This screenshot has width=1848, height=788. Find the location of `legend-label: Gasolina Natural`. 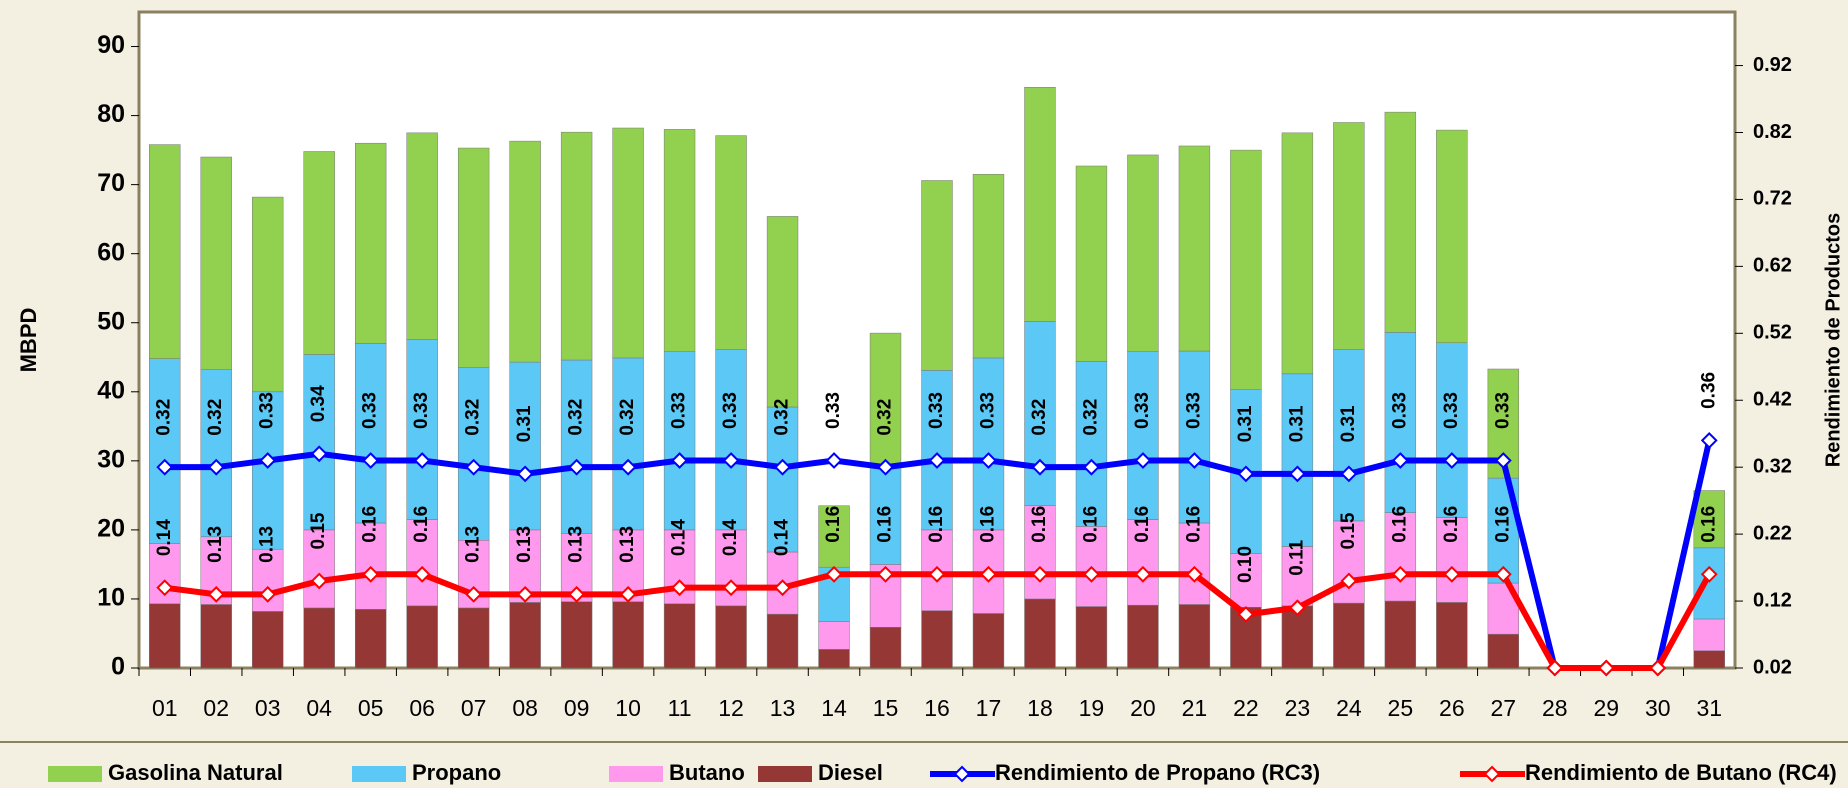

legend-label: Gasolina Natural is located at coordinates (195, 772).